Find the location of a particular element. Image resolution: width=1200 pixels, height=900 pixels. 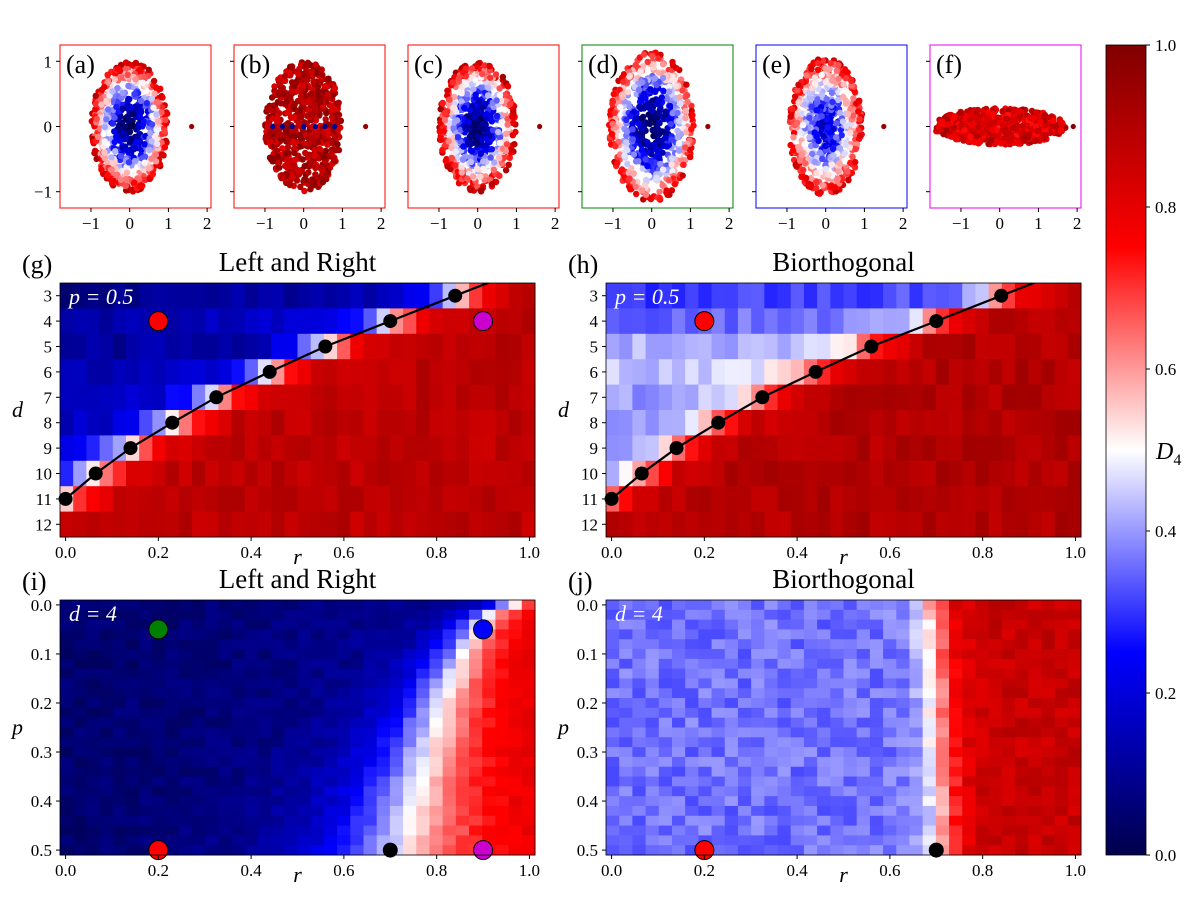

scatter-points-a is located at coordinates (141, 127).